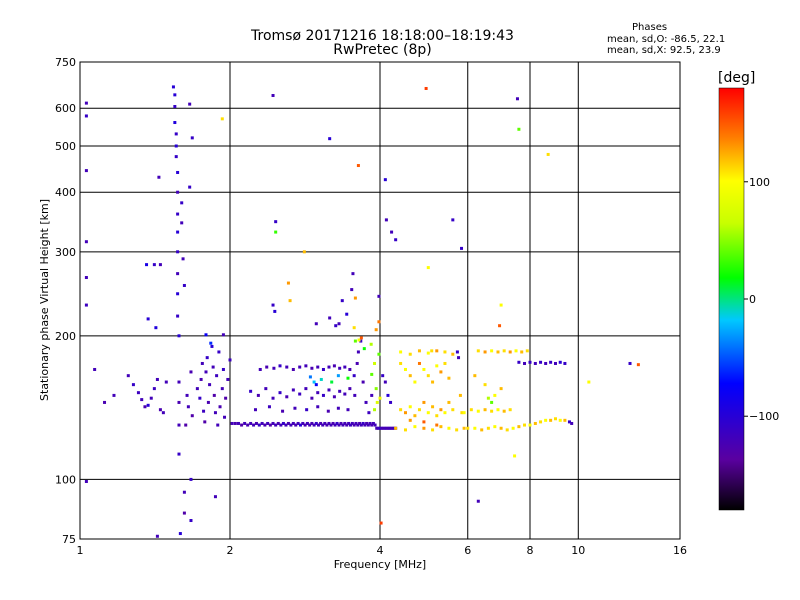 Image resolution: width=800 pixels, height=600 pixels. What do you see at coordinates (761, 299) in the screenshot?
I see `colorbar-ticks: 100 0 −100` at bounding box center [761, 299].